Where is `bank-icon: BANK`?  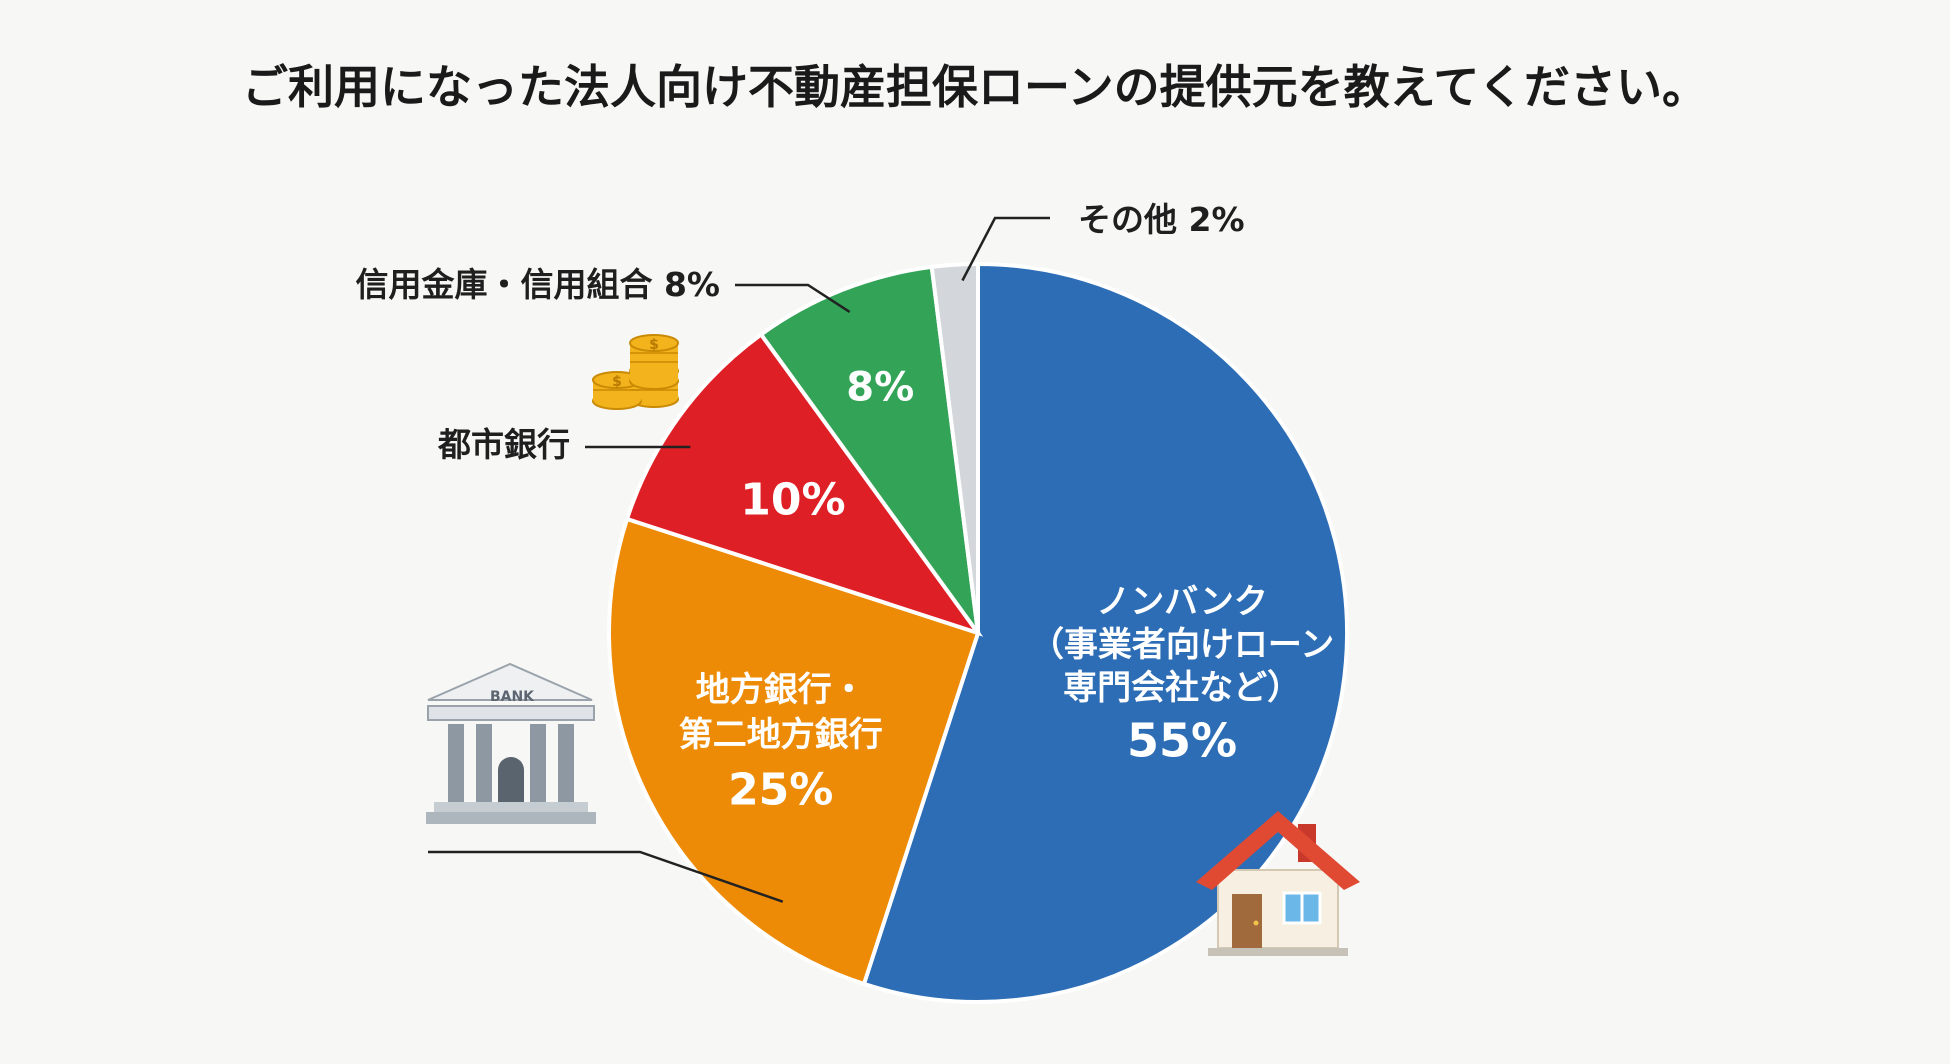
bank-icon: BANK is located at coordinates (511, 743).